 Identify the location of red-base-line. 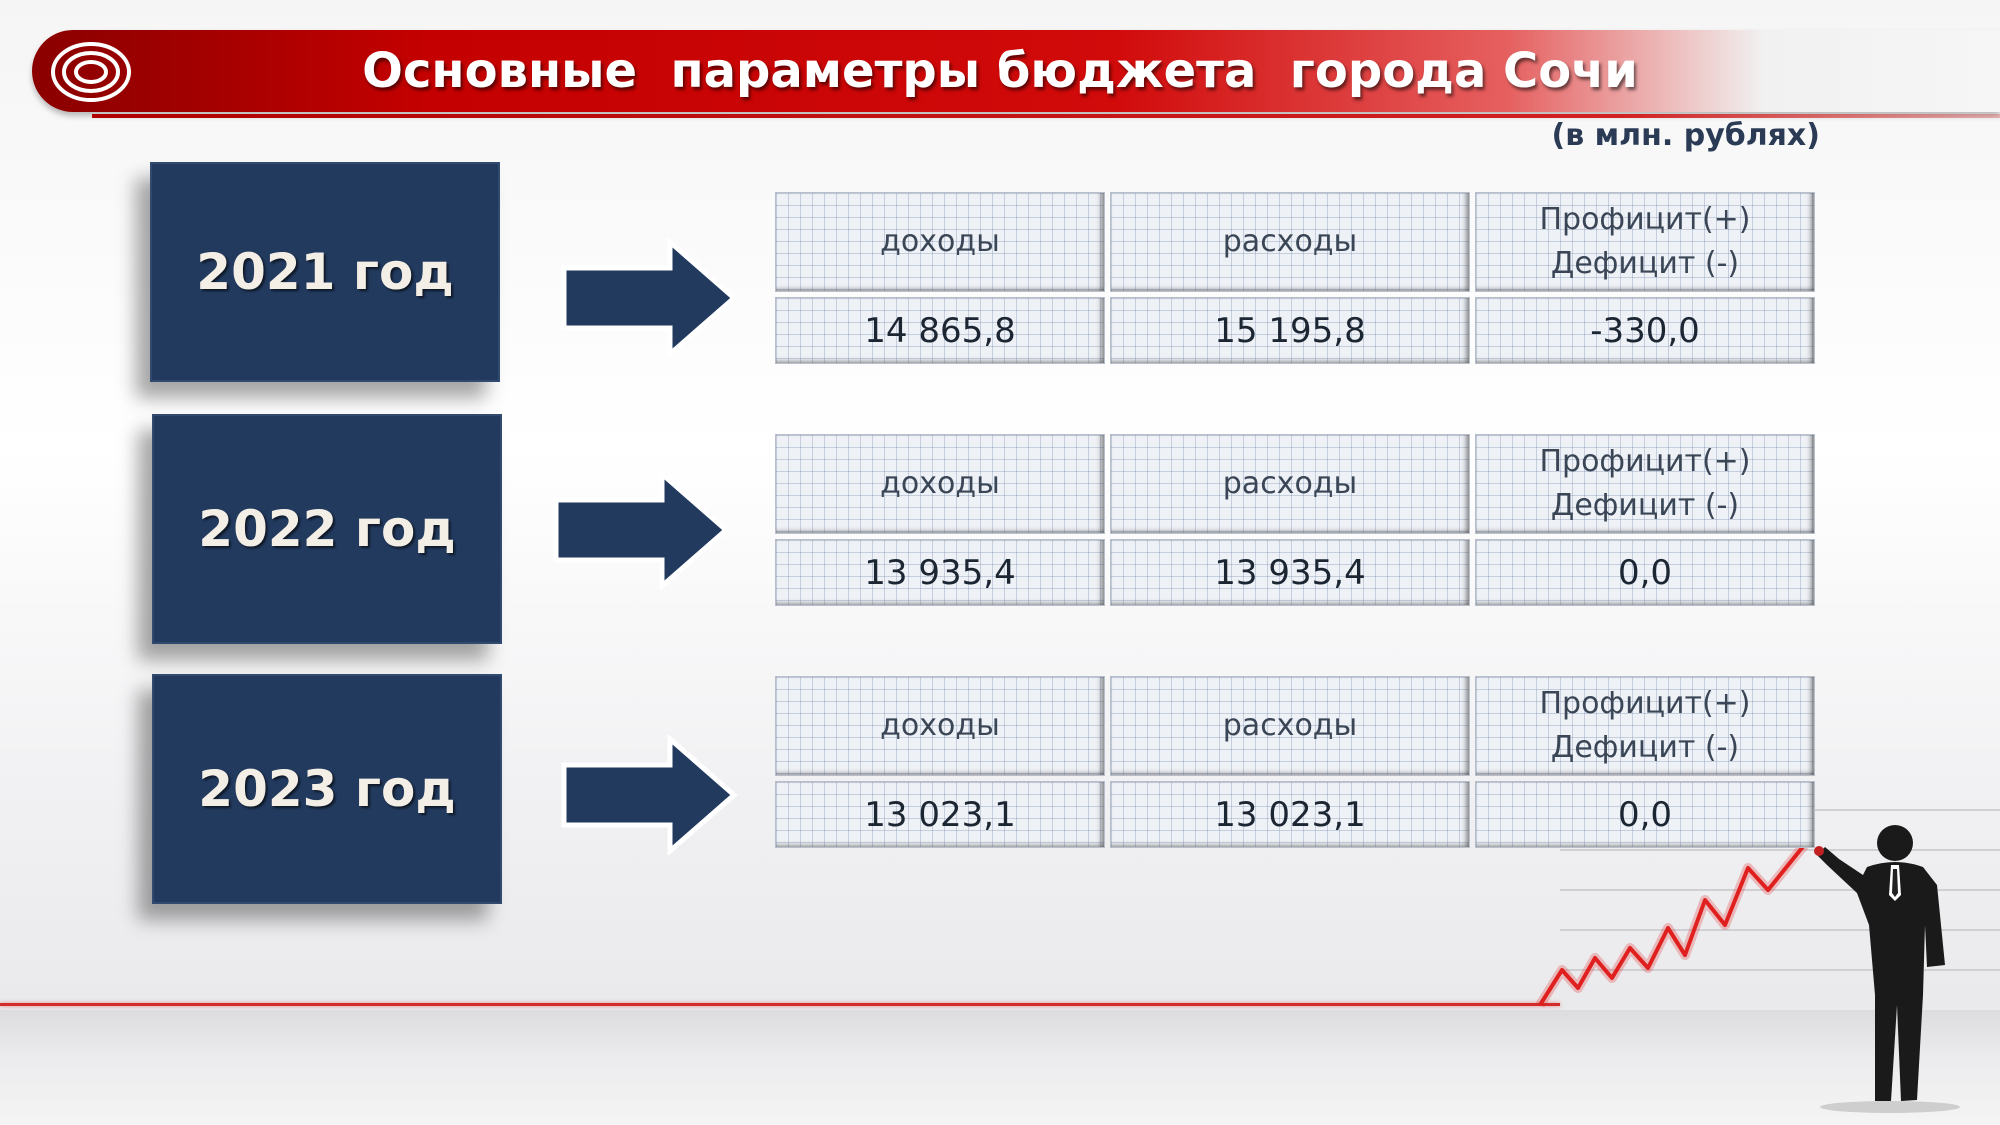
(780, 1004).